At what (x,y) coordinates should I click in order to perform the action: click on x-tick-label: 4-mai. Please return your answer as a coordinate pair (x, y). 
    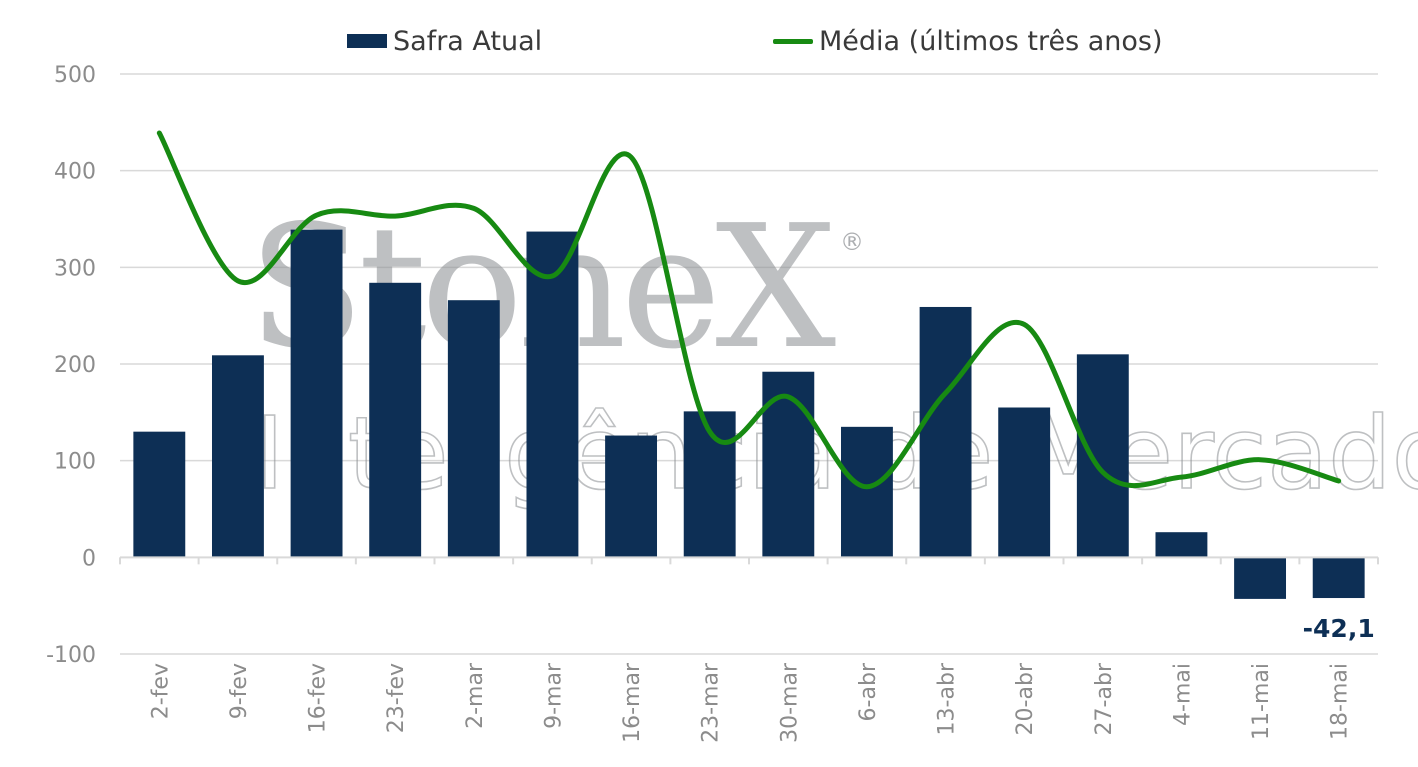
    Looking at the image, I should click on (1182, 694).